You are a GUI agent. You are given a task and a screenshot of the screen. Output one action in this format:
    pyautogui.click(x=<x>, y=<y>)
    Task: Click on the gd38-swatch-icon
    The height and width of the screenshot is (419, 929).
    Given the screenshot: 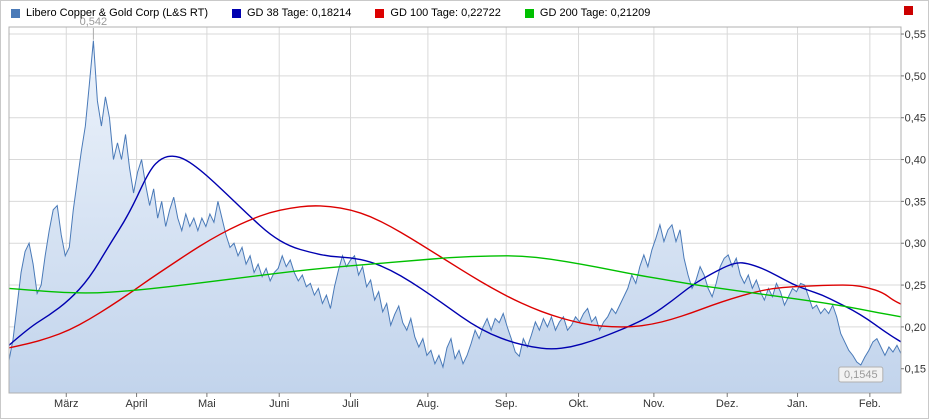 What is the action you would take?
    pyautogui.click(x=236, y=13)
    